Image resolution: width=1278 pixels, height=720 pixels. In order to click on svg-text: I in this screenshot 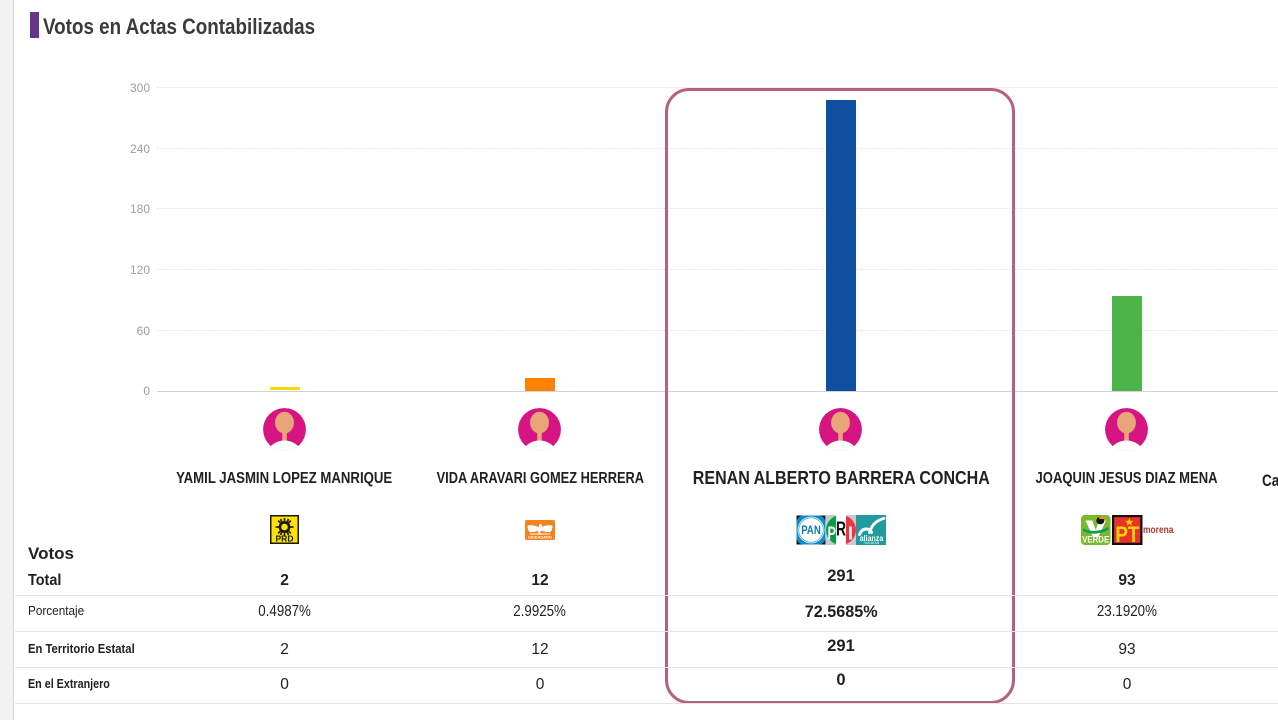, I will do `click(850, 534)`.